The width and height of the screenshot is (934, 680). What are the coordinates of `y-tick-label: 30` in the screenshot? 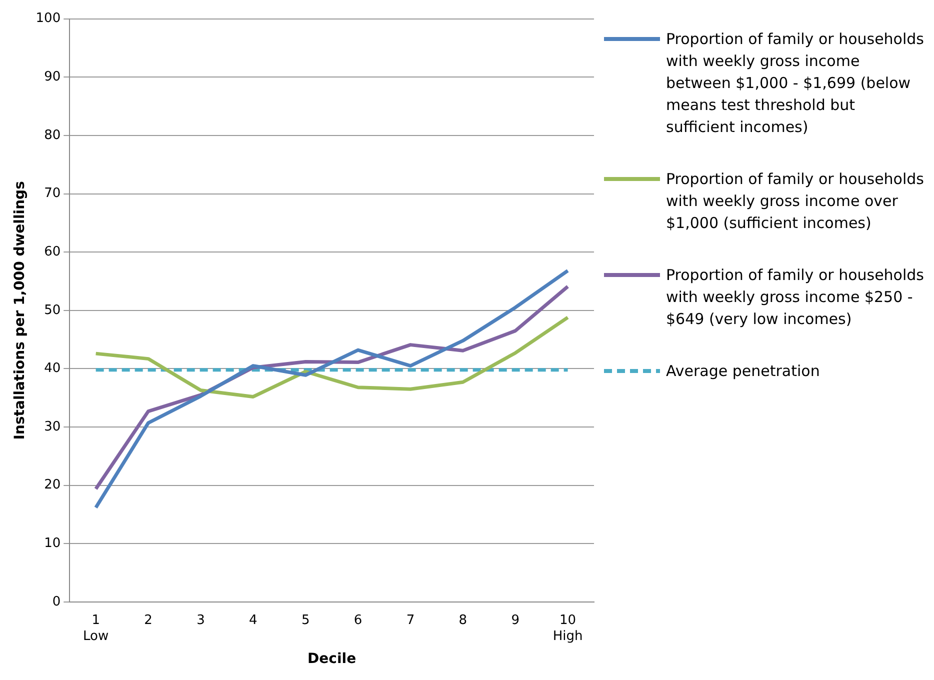 It's located at (52, 426).